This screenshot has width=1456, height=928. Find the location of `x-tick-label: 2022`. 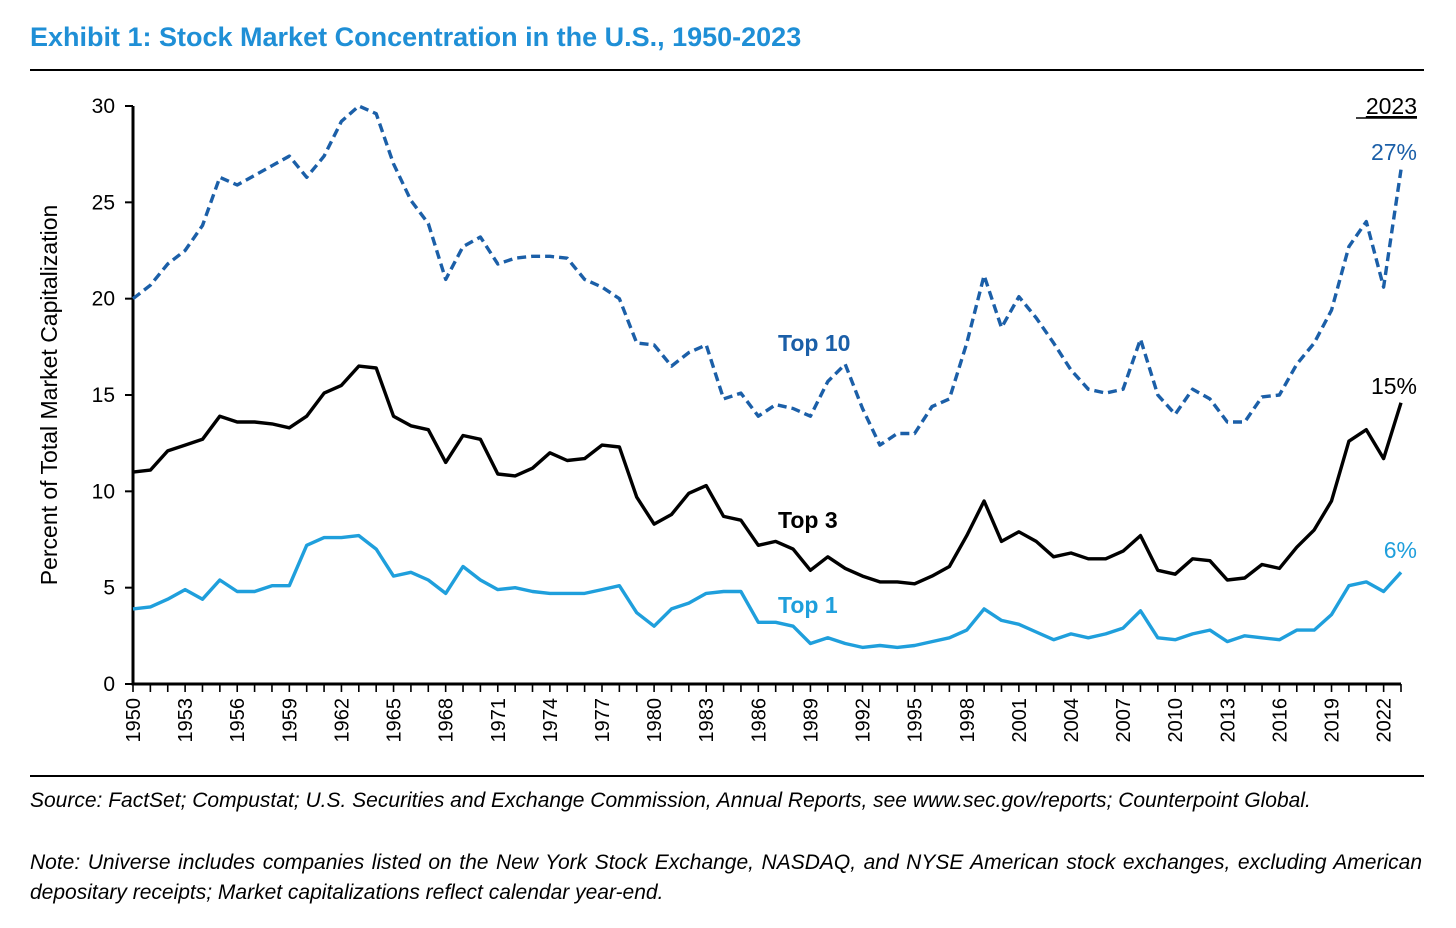

x-tick-label: 2022 is located at coordinates (1385, 720).